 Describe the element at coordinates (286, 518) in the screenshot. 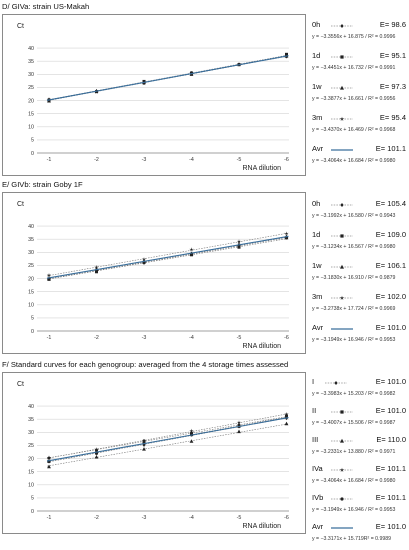

I see `x-tick-label: -6` at that location.